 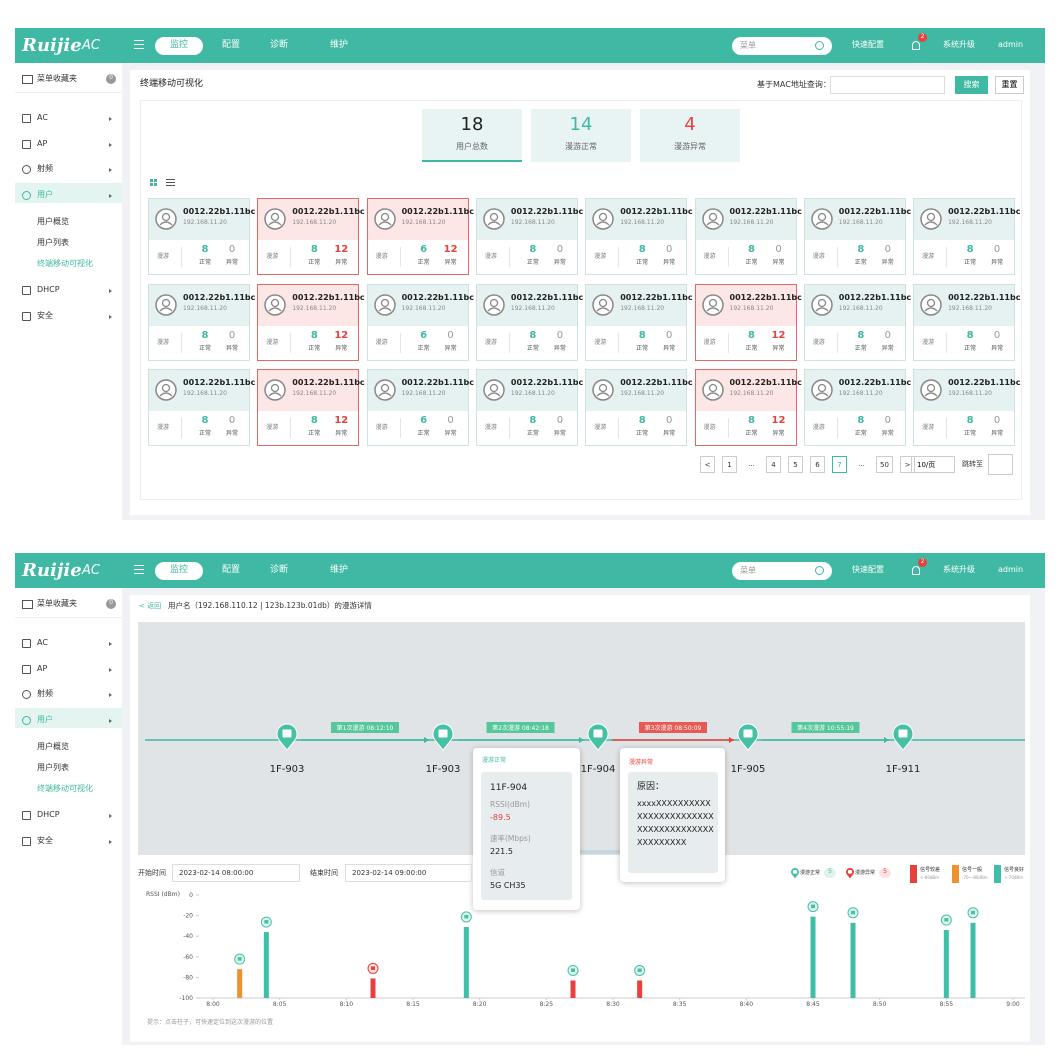 What do you see at coordinates (236, 873) in the screenshot?
I see `start-input: 2023-02-14 08:00:00` at bounding box center [236, 873].